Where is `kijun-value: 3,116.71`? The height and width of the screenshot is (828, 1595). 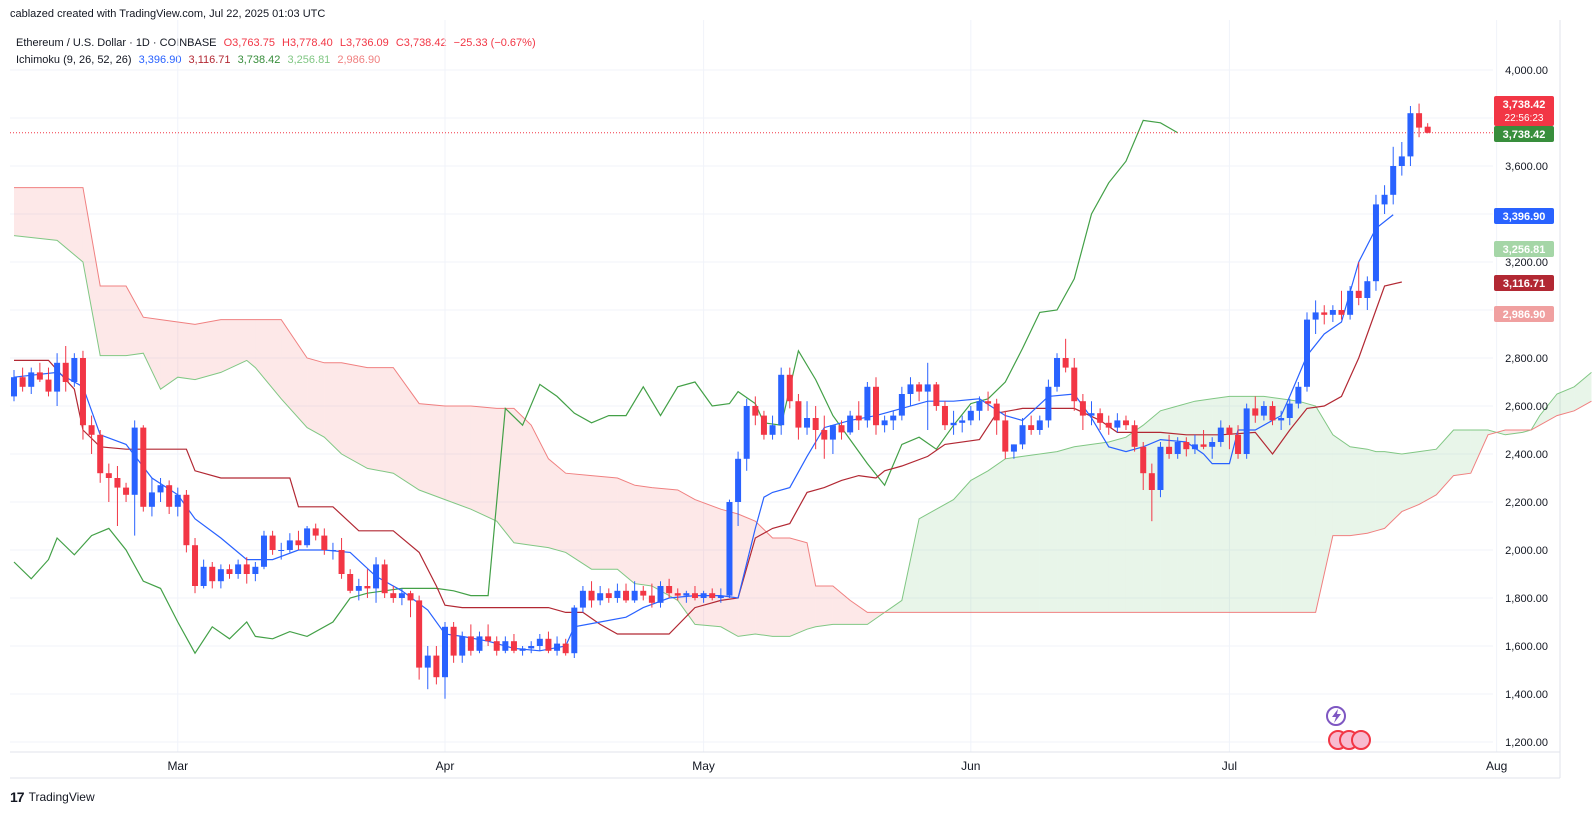
kijun-value: 3,116.71 is located at coordinates (209, 60).